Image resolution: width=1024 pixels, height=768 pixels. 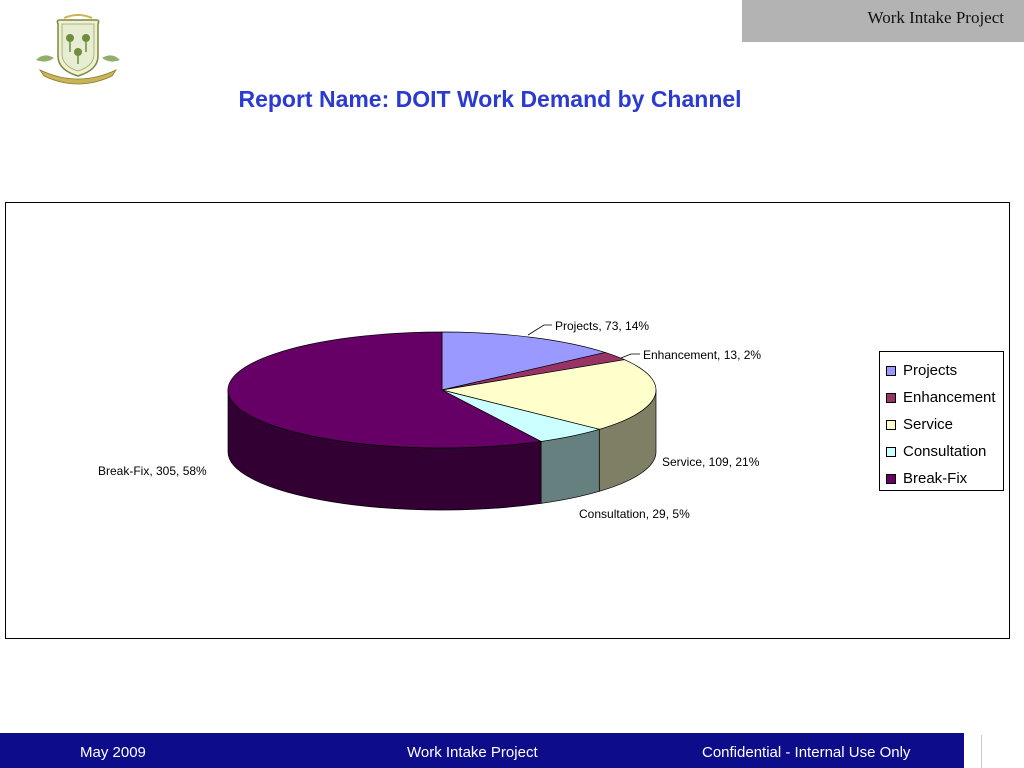 What do you see at coordinates (634, 514) in the screenshot?
I see `data-label-consultation: Consultation, 29, 5%` at bounding box center [634, 514].